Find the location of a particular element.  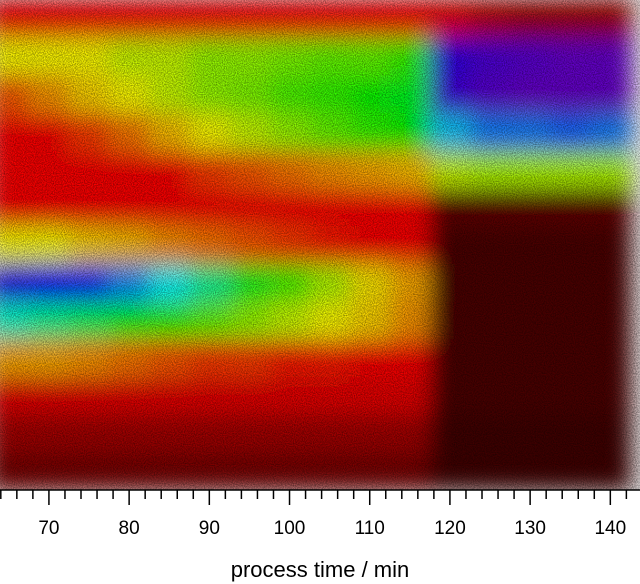

x-tick-label: 70 is located at coordinates (48, 528).